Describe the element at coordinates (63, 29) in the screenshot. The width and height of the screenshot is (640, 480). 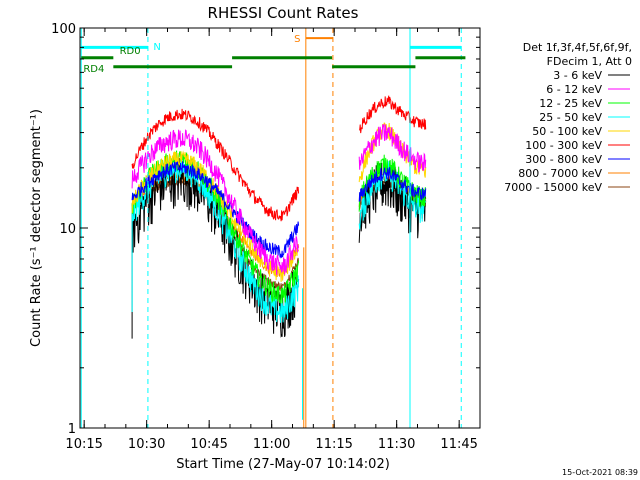
I see `y-tick-label: 100` at that location.